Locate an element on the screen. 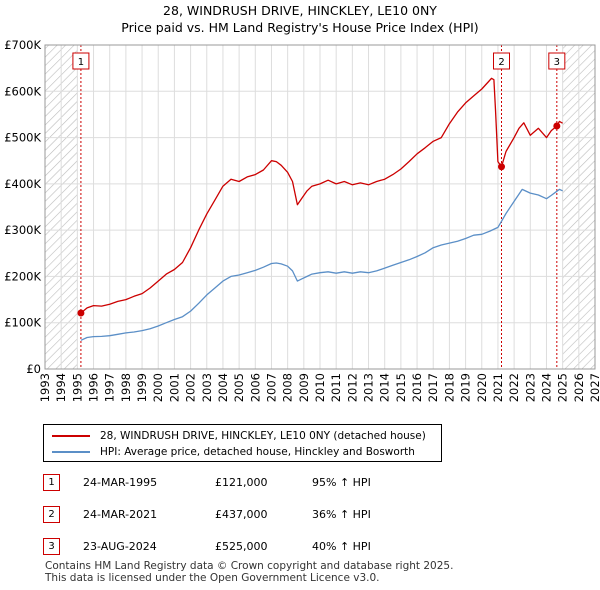 Image resolution: width=600 pixels, height=590 pixels. sale-row: 3 23-AUG-2024 £525,000 40% ↑ HPI is located at coordinates (313, 547).